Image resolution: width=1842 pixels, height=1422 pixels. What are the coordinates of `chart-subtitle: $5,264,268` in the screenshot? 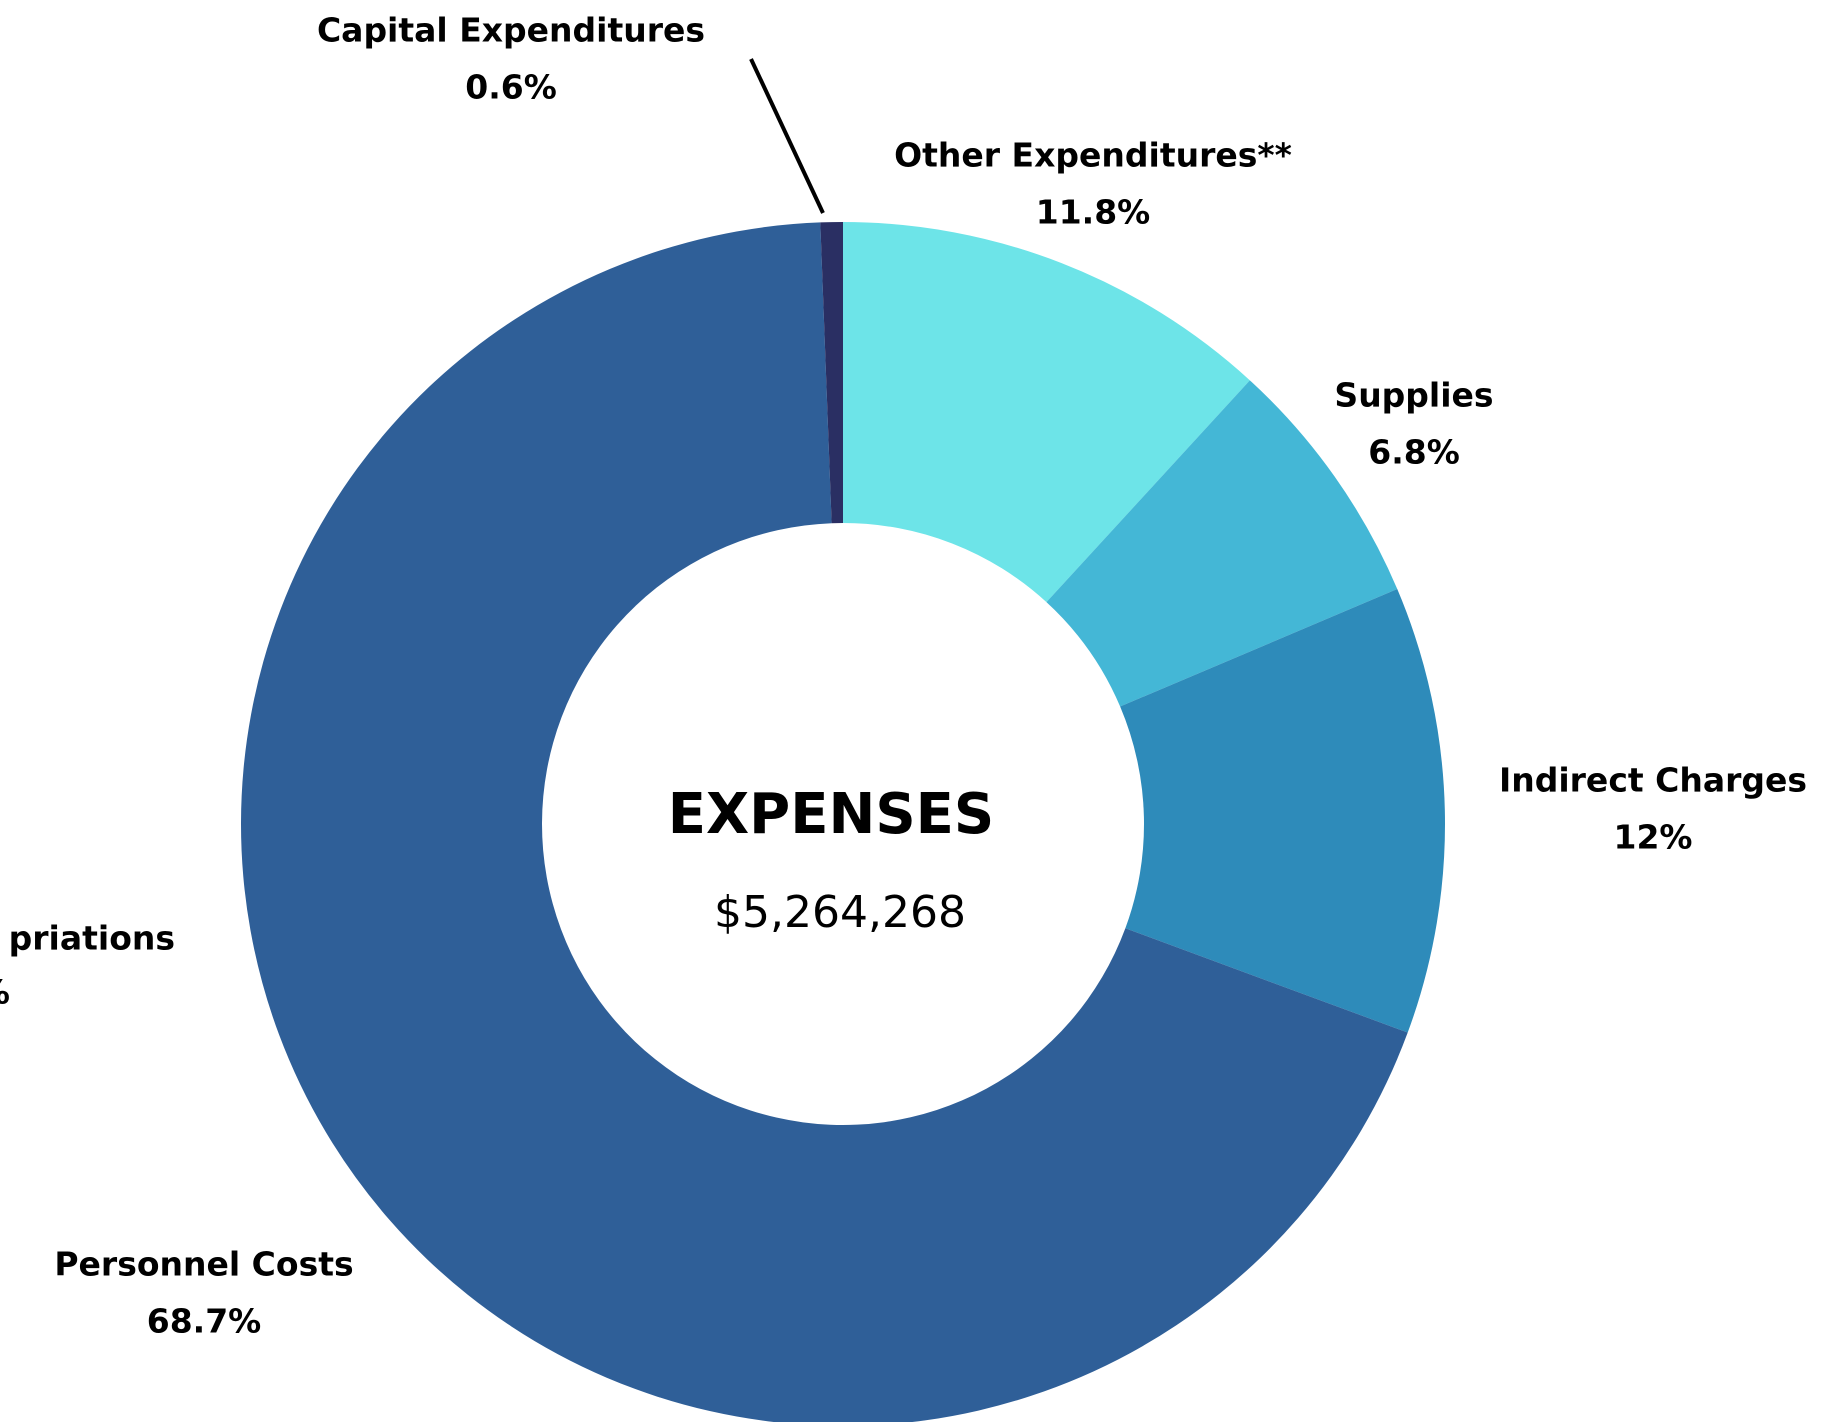 It's located at (840, 912).